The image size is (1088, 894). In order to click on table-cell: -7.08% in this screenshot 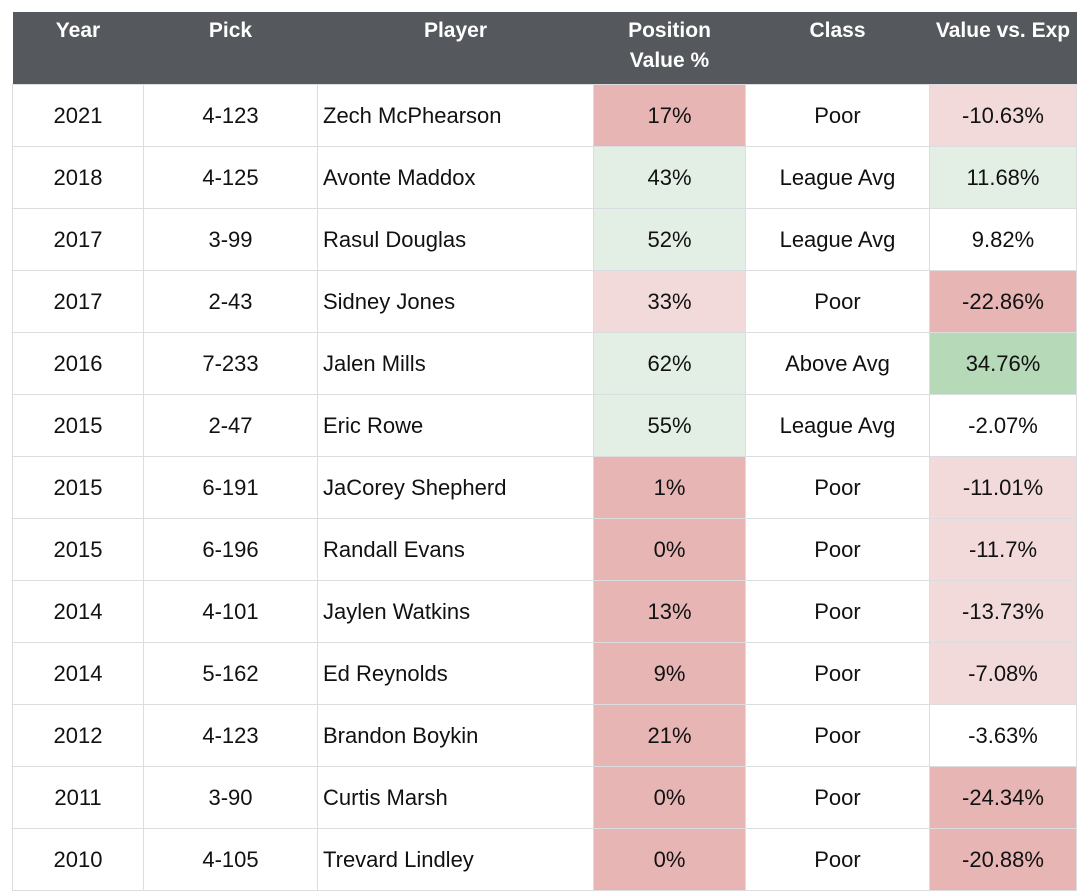, I will do `click(1003, 673)`.